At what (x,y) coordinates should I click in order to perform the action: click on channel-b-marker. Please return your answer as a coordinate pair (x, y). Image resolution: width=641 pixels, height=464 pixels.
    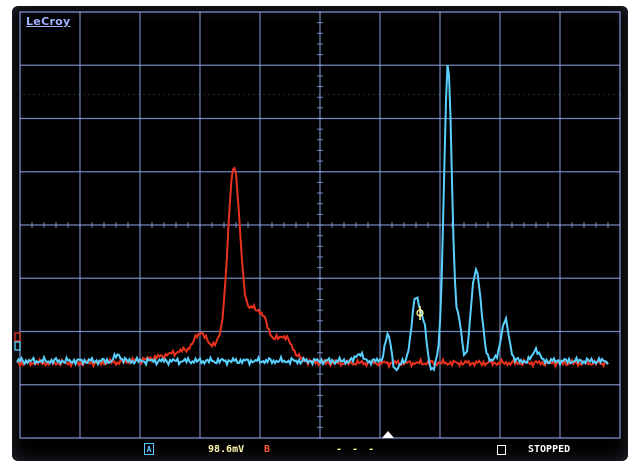
    Looking at the image, I should click on (17, 337).